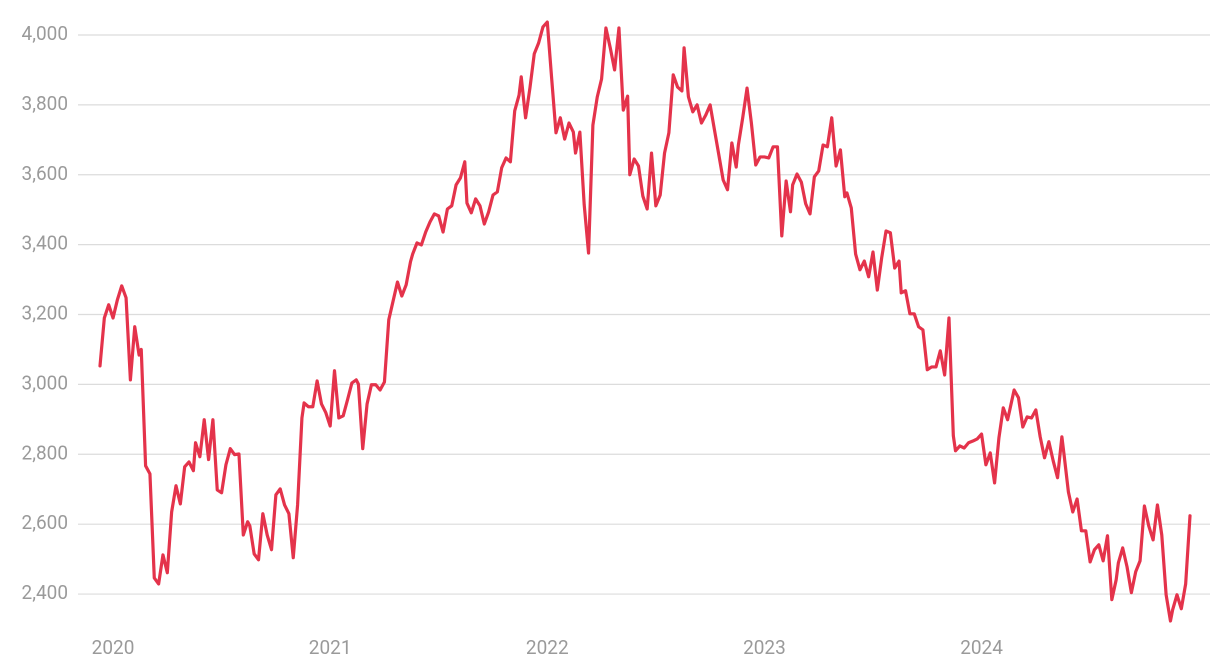 This screenshot has height=672, width=1220. Describe the element at coordinates (330, 647) in the screenshot. I see `x-tick-label: 2021` at that location.